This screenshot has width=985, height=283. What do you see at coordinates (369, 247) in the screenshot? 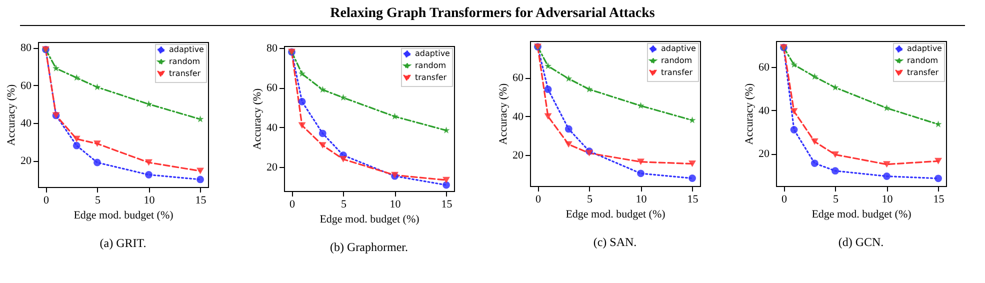
I see `text: (b) Graphormer.` at bounding box center [369, 247].